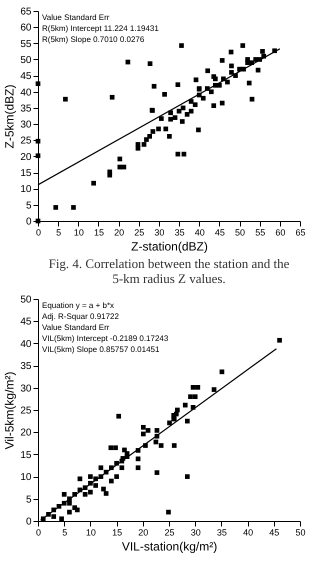 This screenshot has height=577, width=329. What do you see at coordinates (78, 305) in the screenshot?
I see `annotation: Equation y = a + b*x` at bounding box center [78, 305].